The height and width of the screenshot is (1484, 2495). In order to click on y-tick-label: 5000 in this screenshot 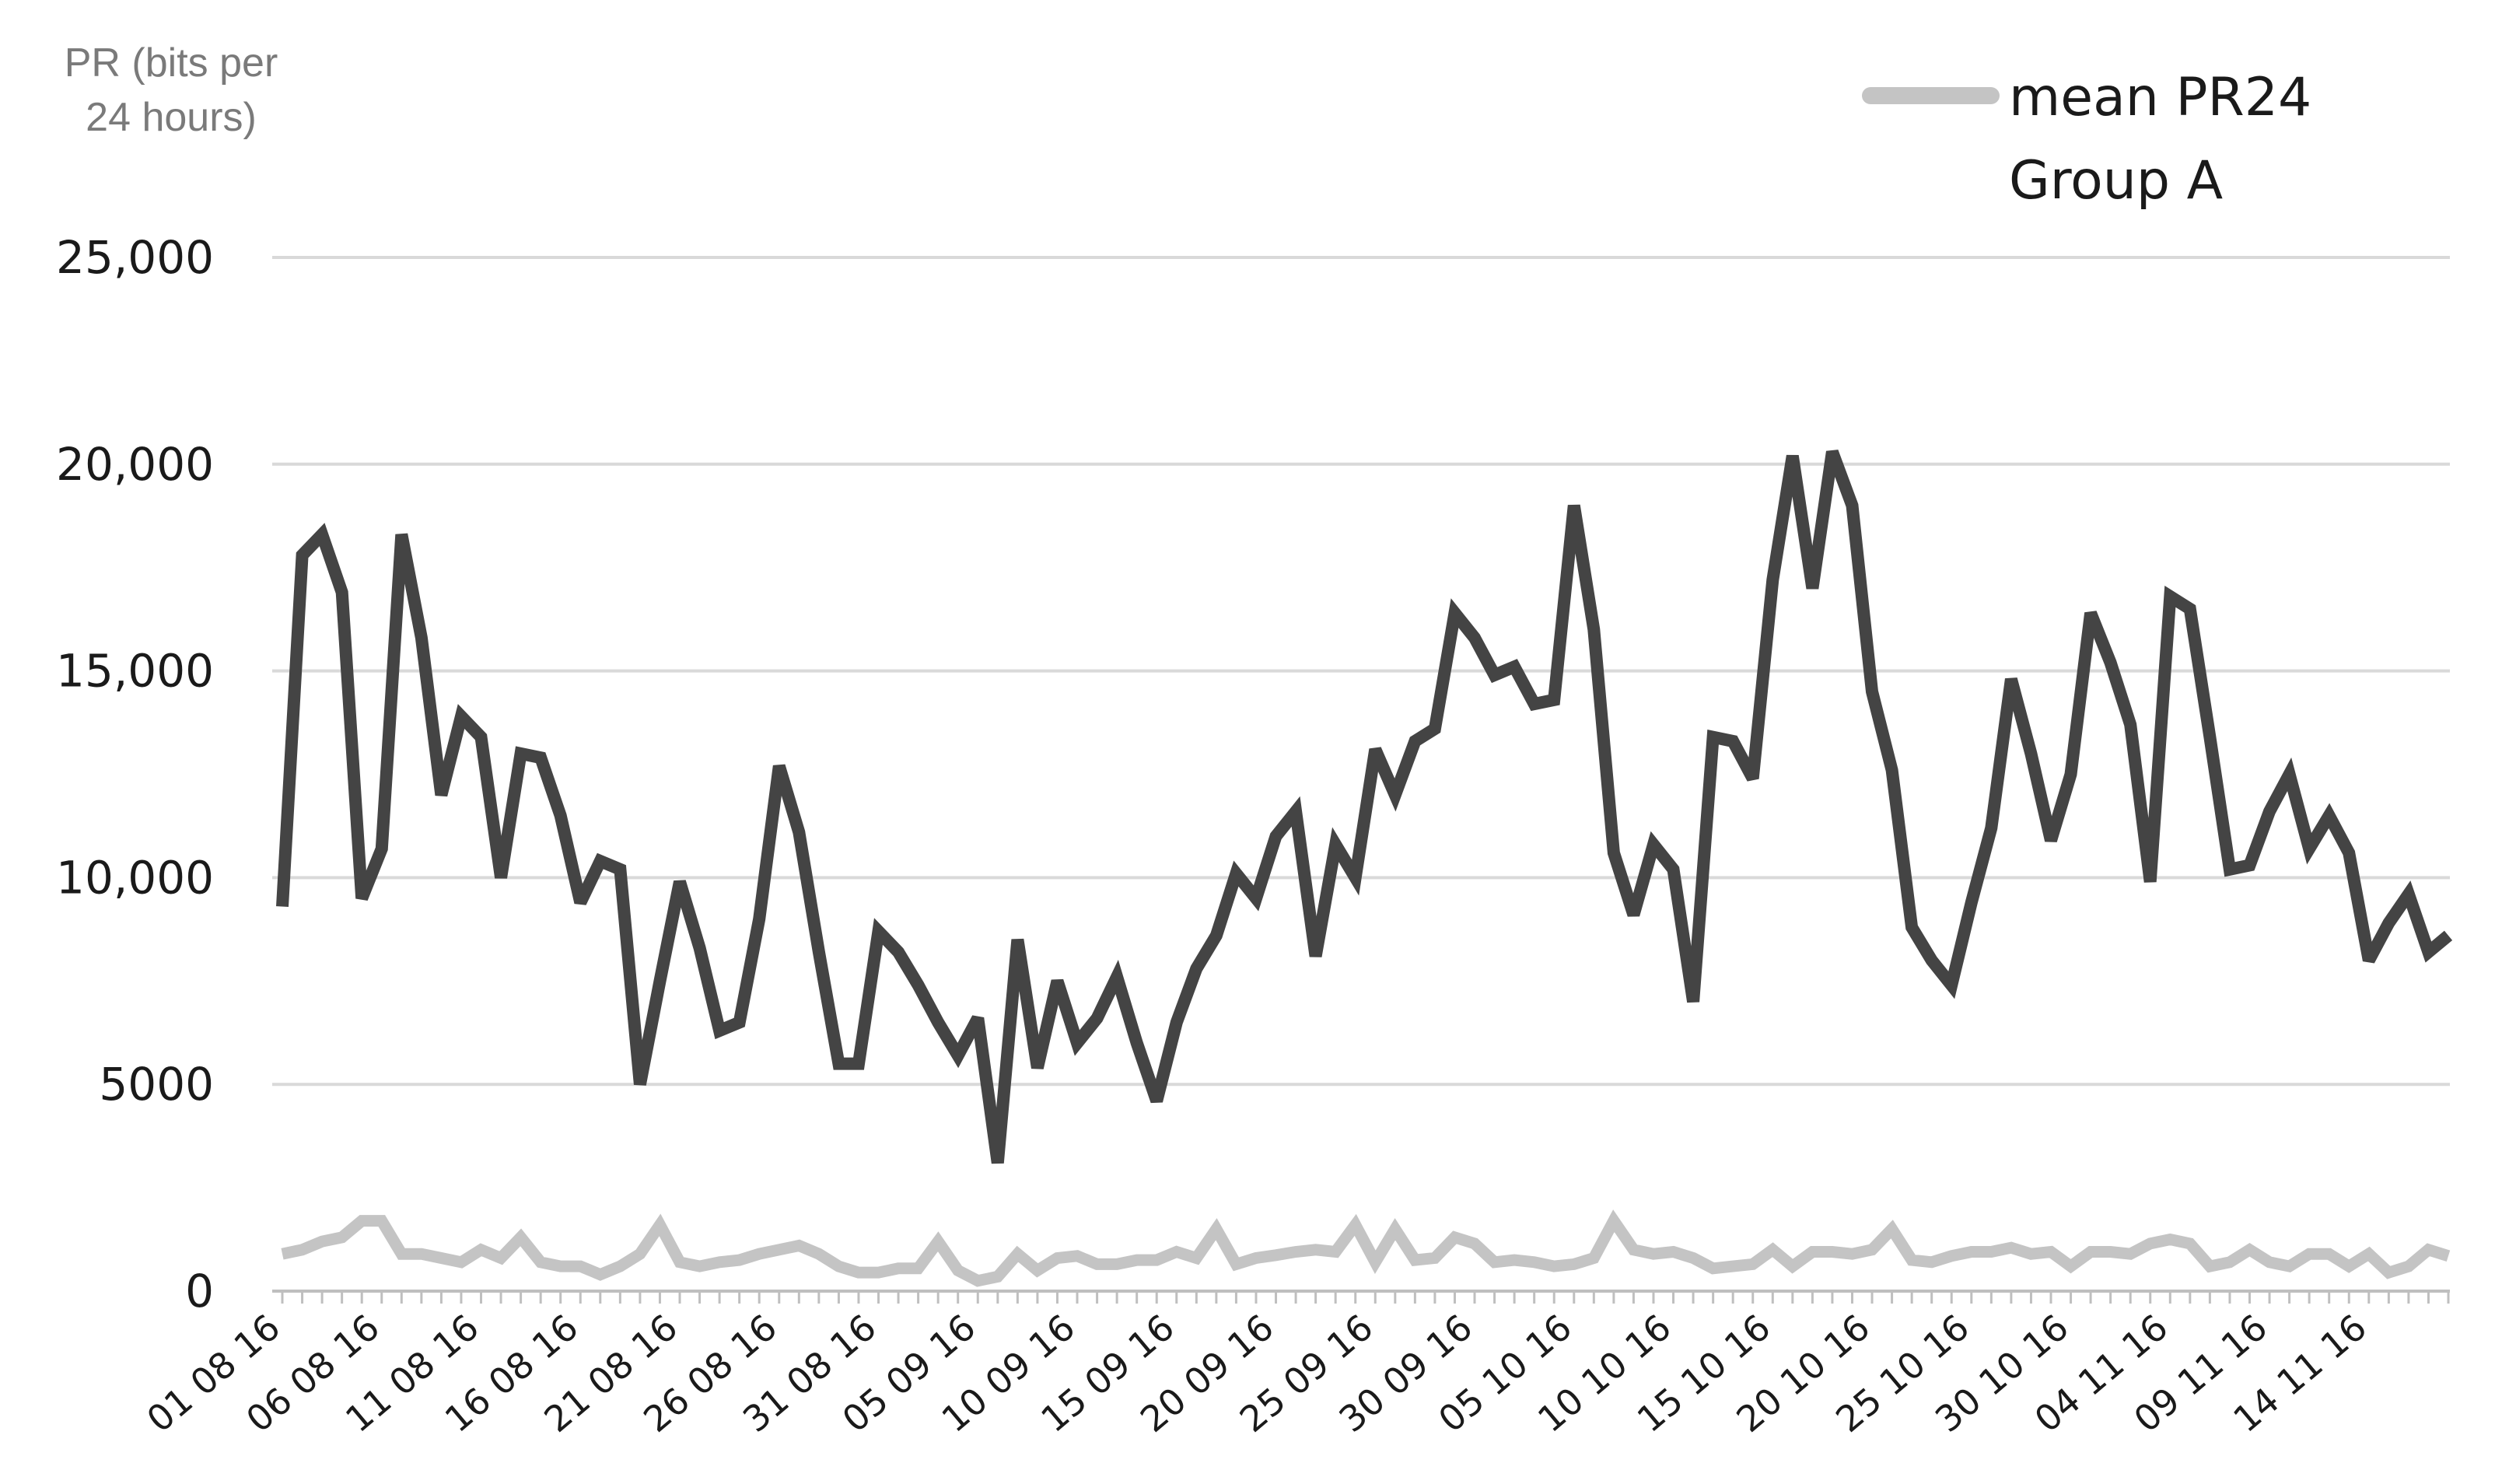, I will do `click(156, 1084)`.